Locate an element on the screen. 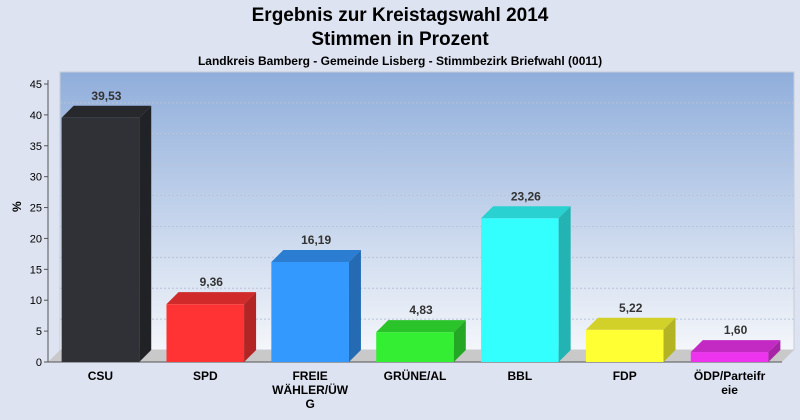 The image size is (800, 420). y-tick-label: 10 is located at coordinates (36, 301).